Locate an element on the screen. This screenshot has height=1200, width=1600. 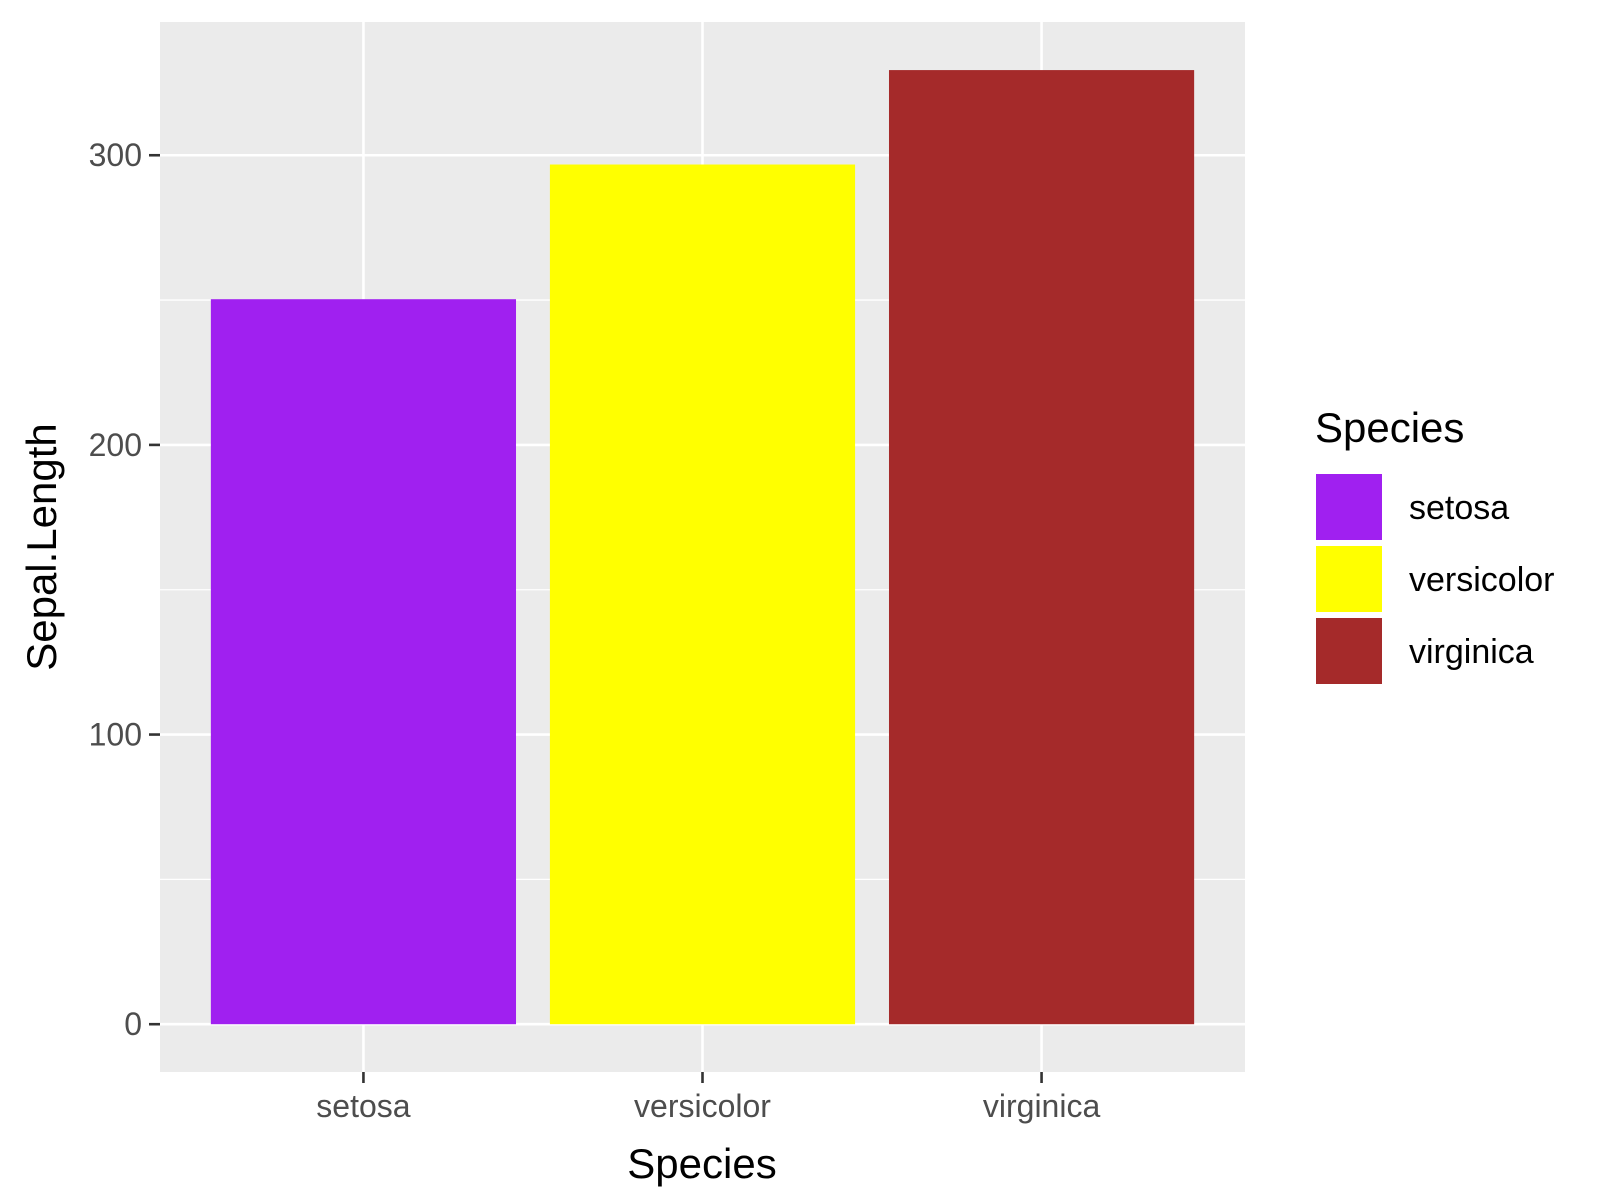
y-tick-label: 100 is located at coordinates (115, 735).